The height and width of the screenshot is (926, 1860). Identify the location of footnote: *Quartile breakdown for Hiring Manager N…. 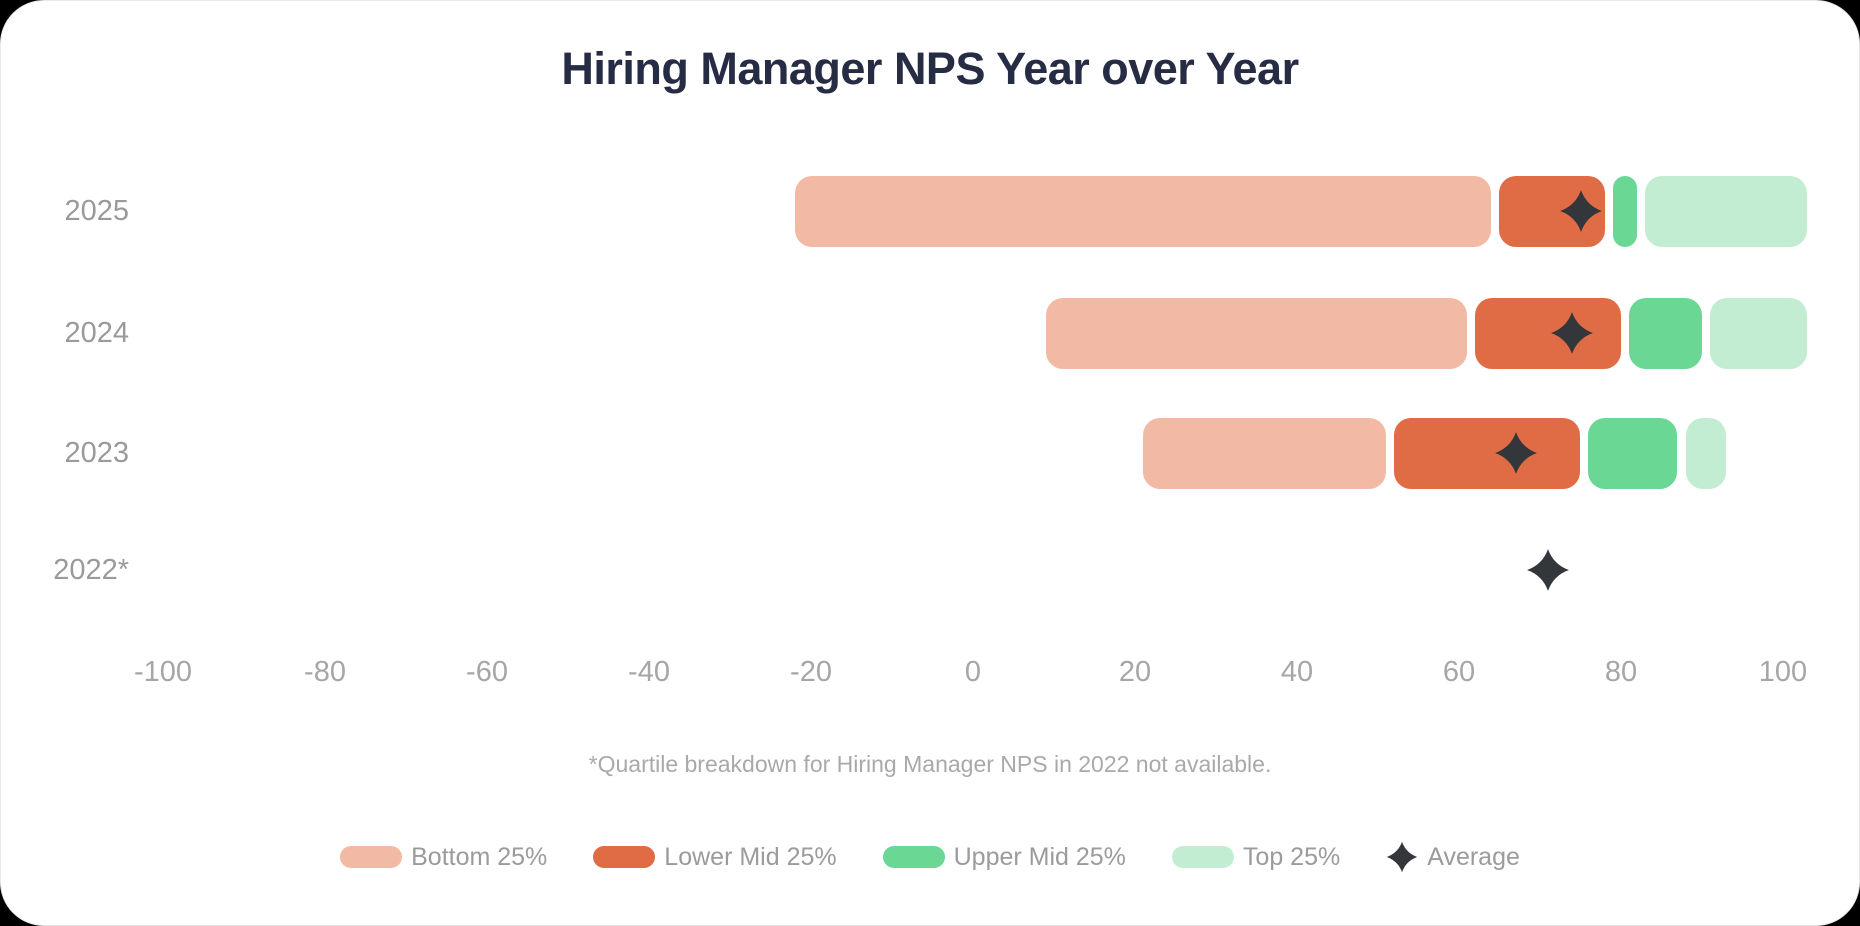
(930, 764).